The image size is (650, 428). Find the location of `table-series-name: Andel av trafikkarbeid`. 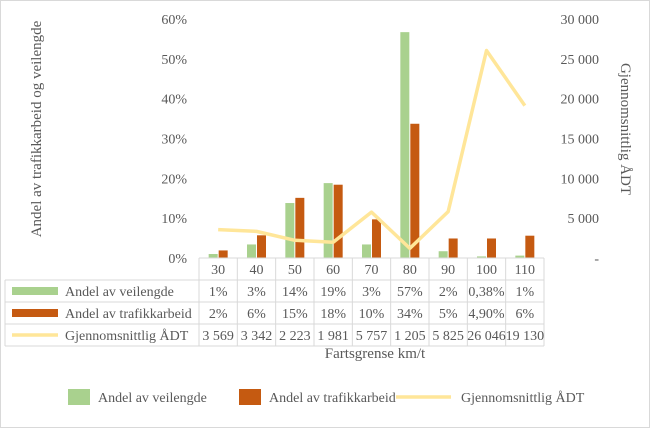

table-series-name: Andel av trafikkarbeid is located at coordinates (128, 314).